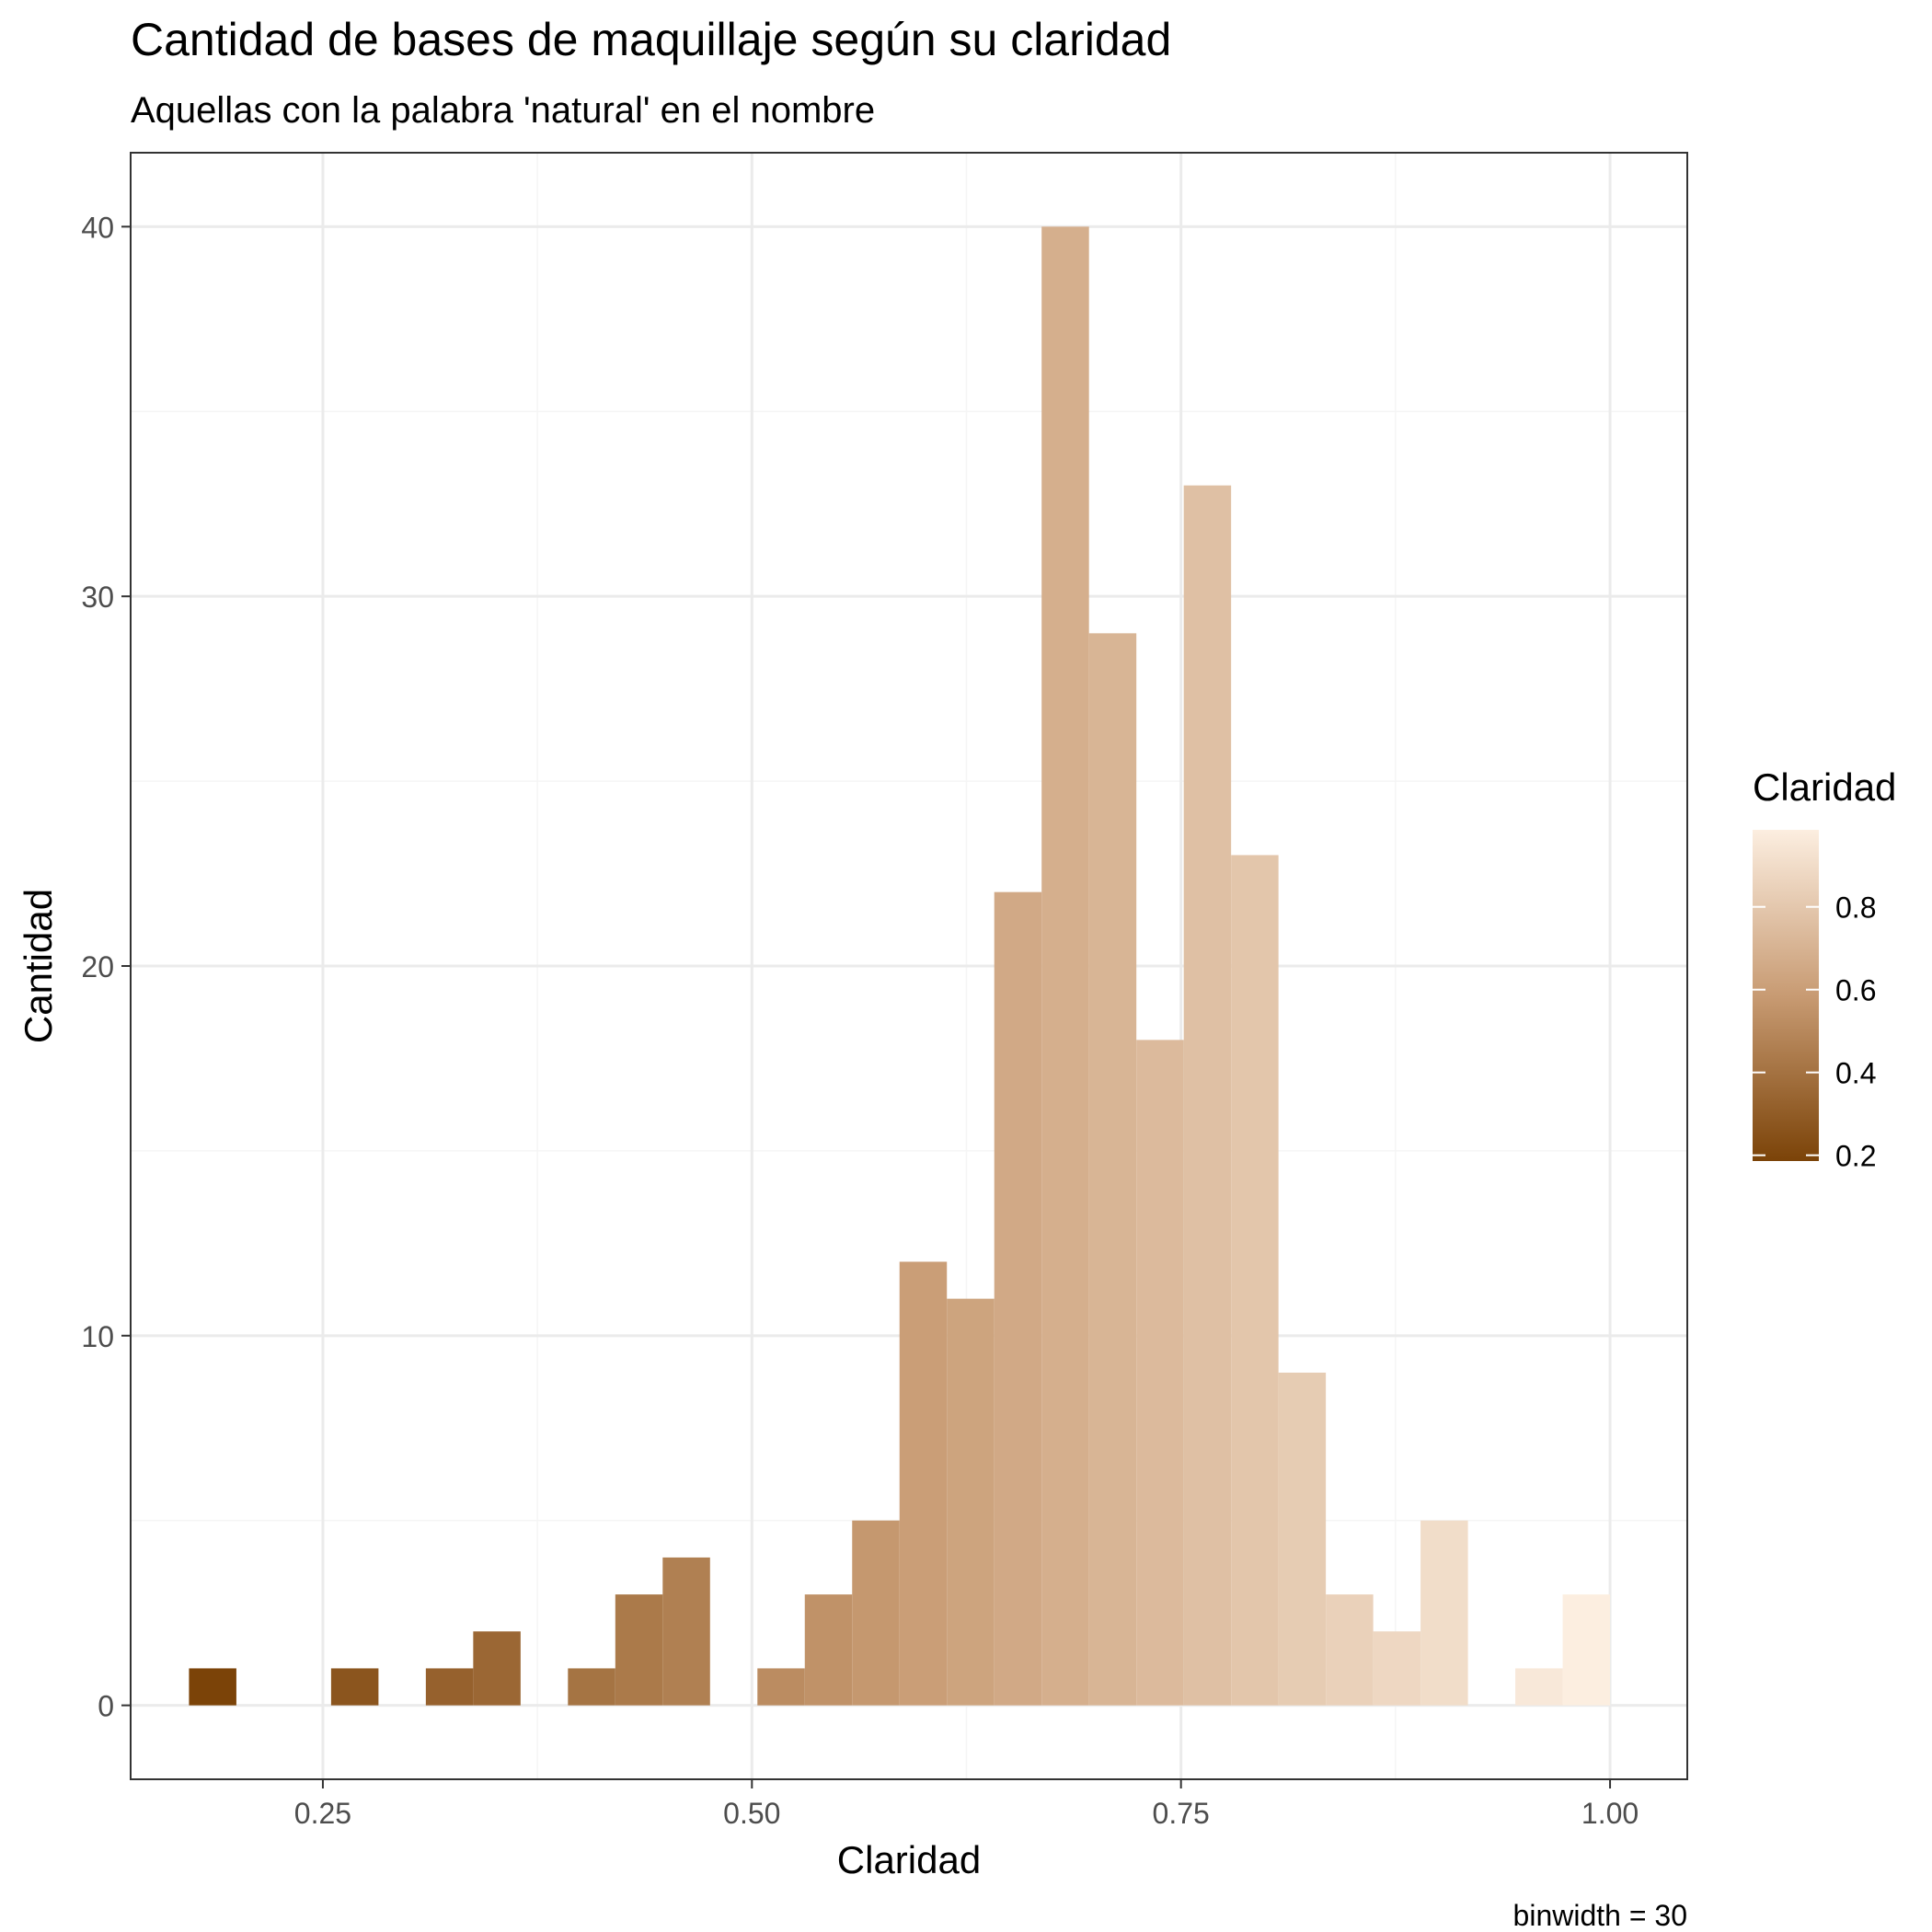  I want to click on legend-tick-label: 0.4, so click(1855, 1073).